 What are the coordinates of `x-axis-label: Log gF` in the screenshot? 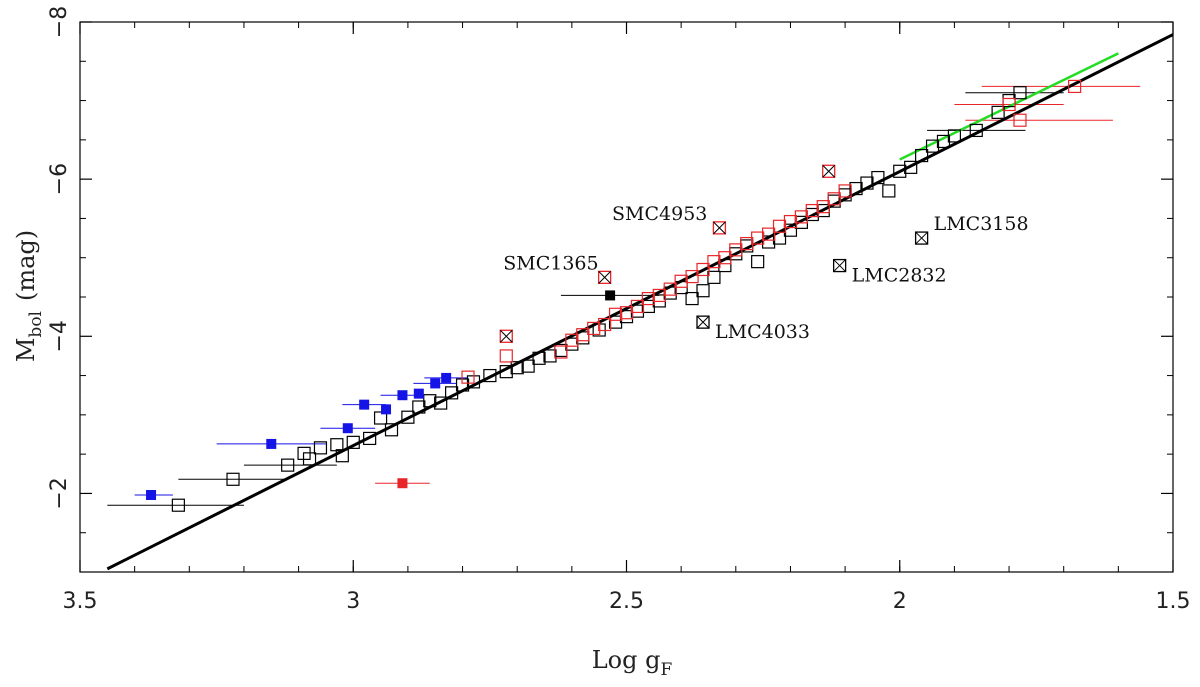 It's located at (632, 663).